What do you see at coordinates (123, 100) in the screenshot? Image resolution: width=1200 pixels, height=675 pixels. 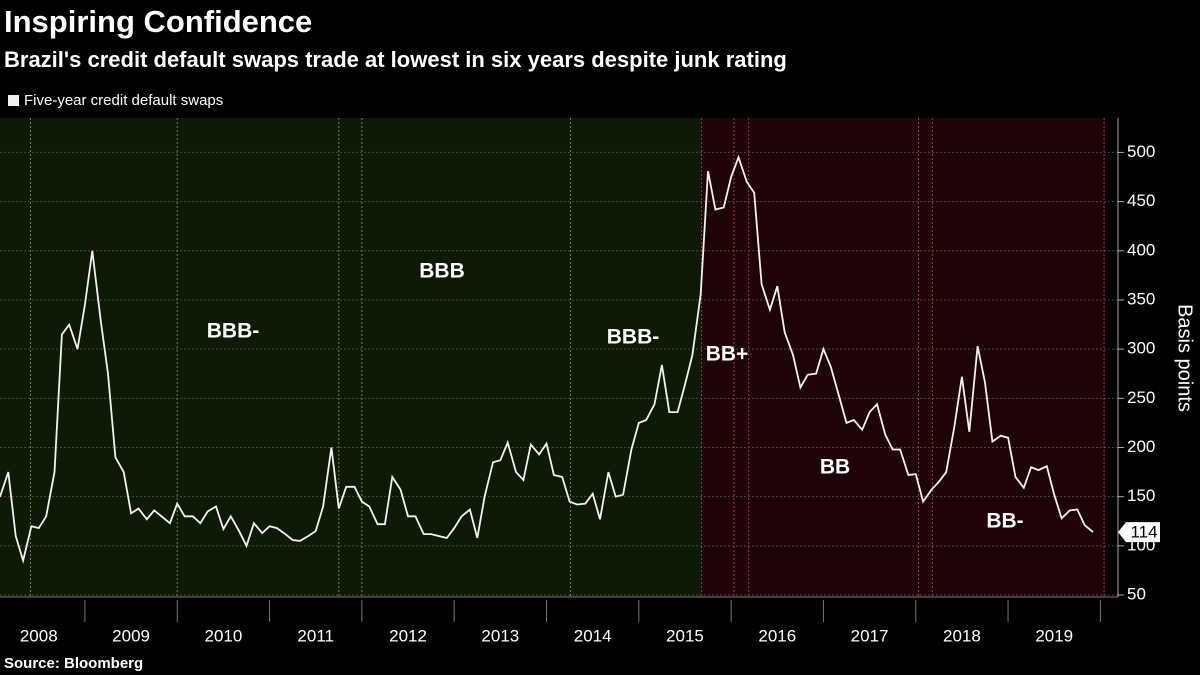 I see `legend-label: Five-year credit default swaps` at bounding box center [123, 100].